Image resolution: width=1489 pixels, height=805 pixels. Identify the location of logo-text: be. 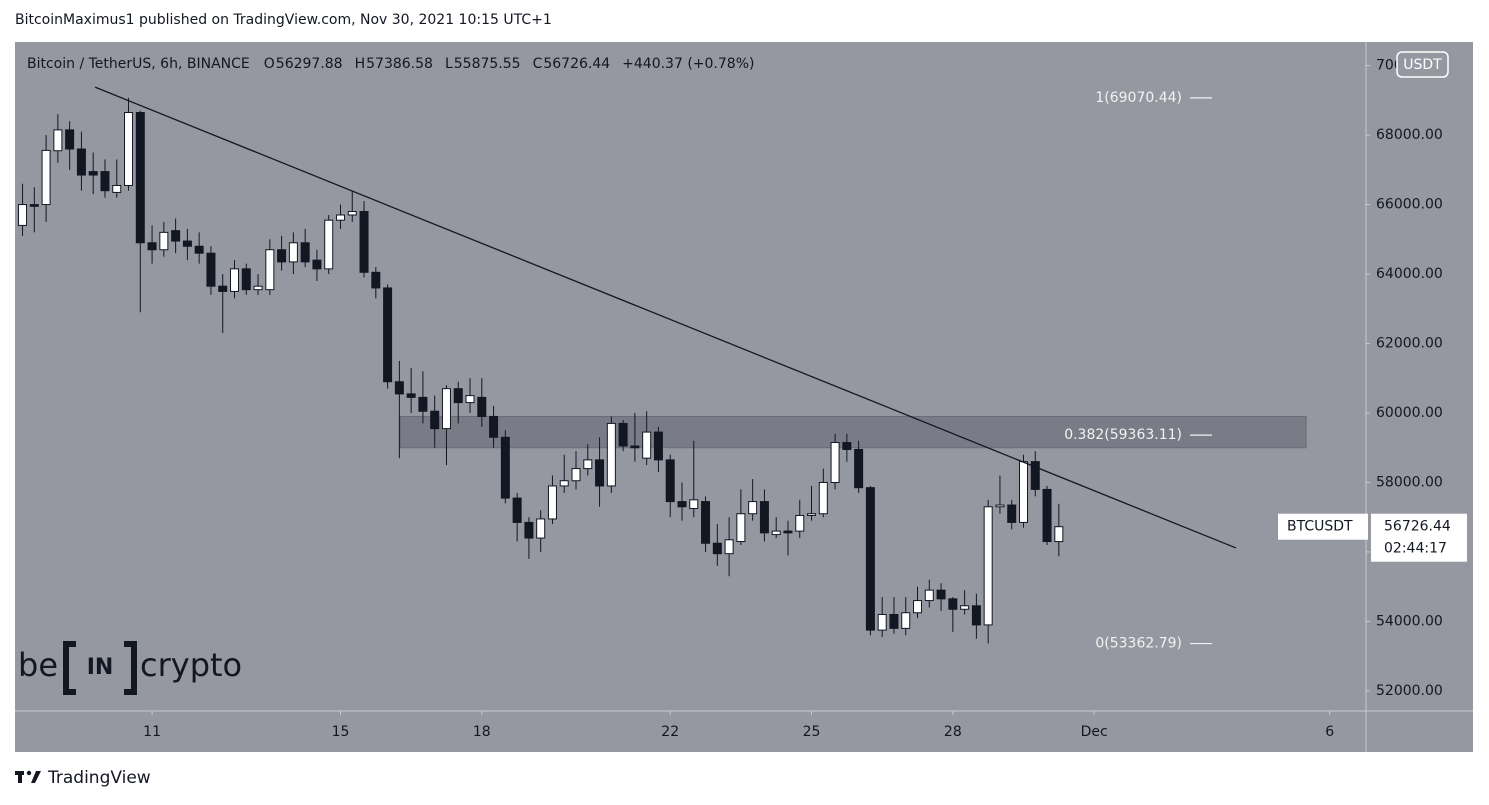
(38, 665).